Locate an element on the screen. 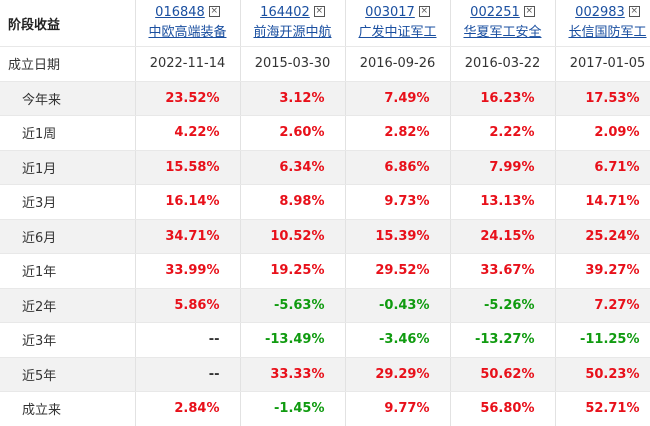 The height and width of the screenshot is (426, 650). value-cell: 5.86% is located at coordinates (188, 305).